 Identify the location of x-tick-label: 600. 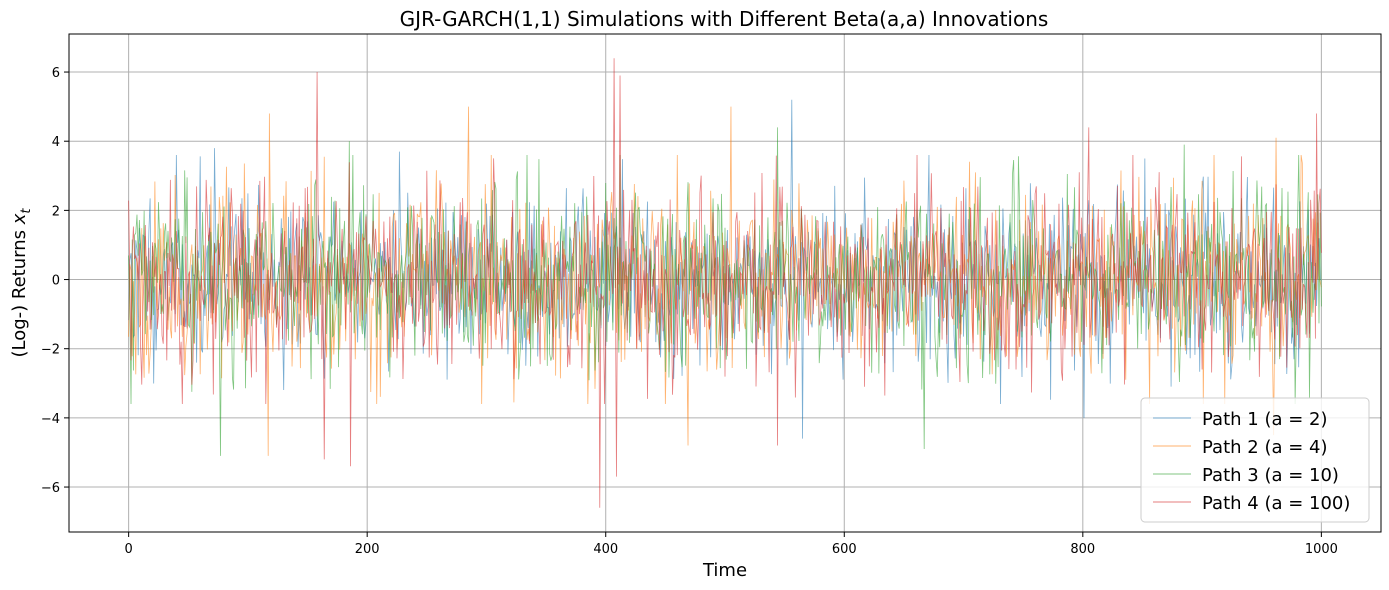
(844, 549).